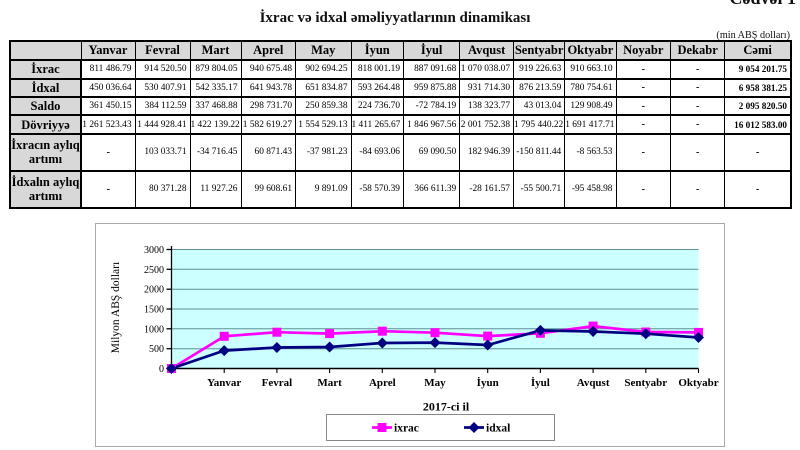  I want to click on svg-text: 2000, so click(154, 290).